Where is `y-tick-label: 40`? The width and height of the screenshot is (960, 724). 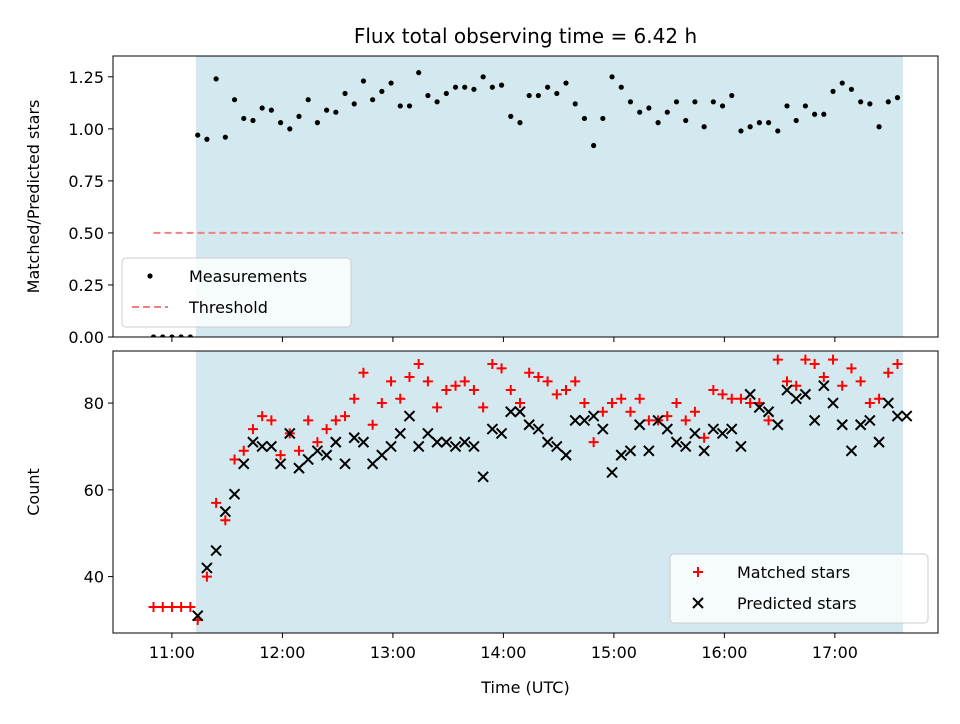
y-tick-label: 40 is located at coordinates (94, 577).